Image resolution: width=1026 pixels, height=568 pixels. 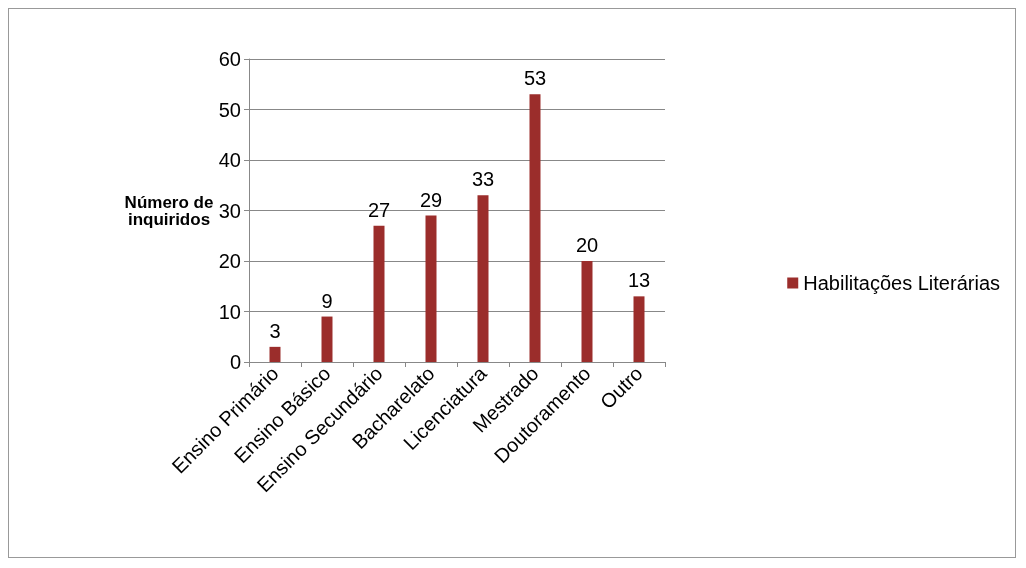 What do you see at coordinates (902, 283) in the screenshot?
I see `legend-label: Habilitações Literárias` at bounding box center [902, 283].